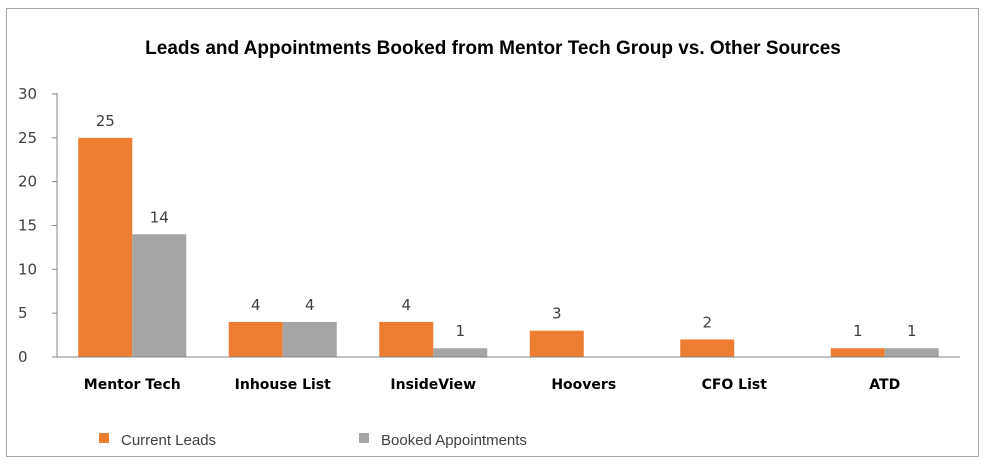 The width and height of the screenshot is (987, 471). Describe the element at coordinates (283, 385) in the screenshot. I see `category-label: Inhouse List` at that location.